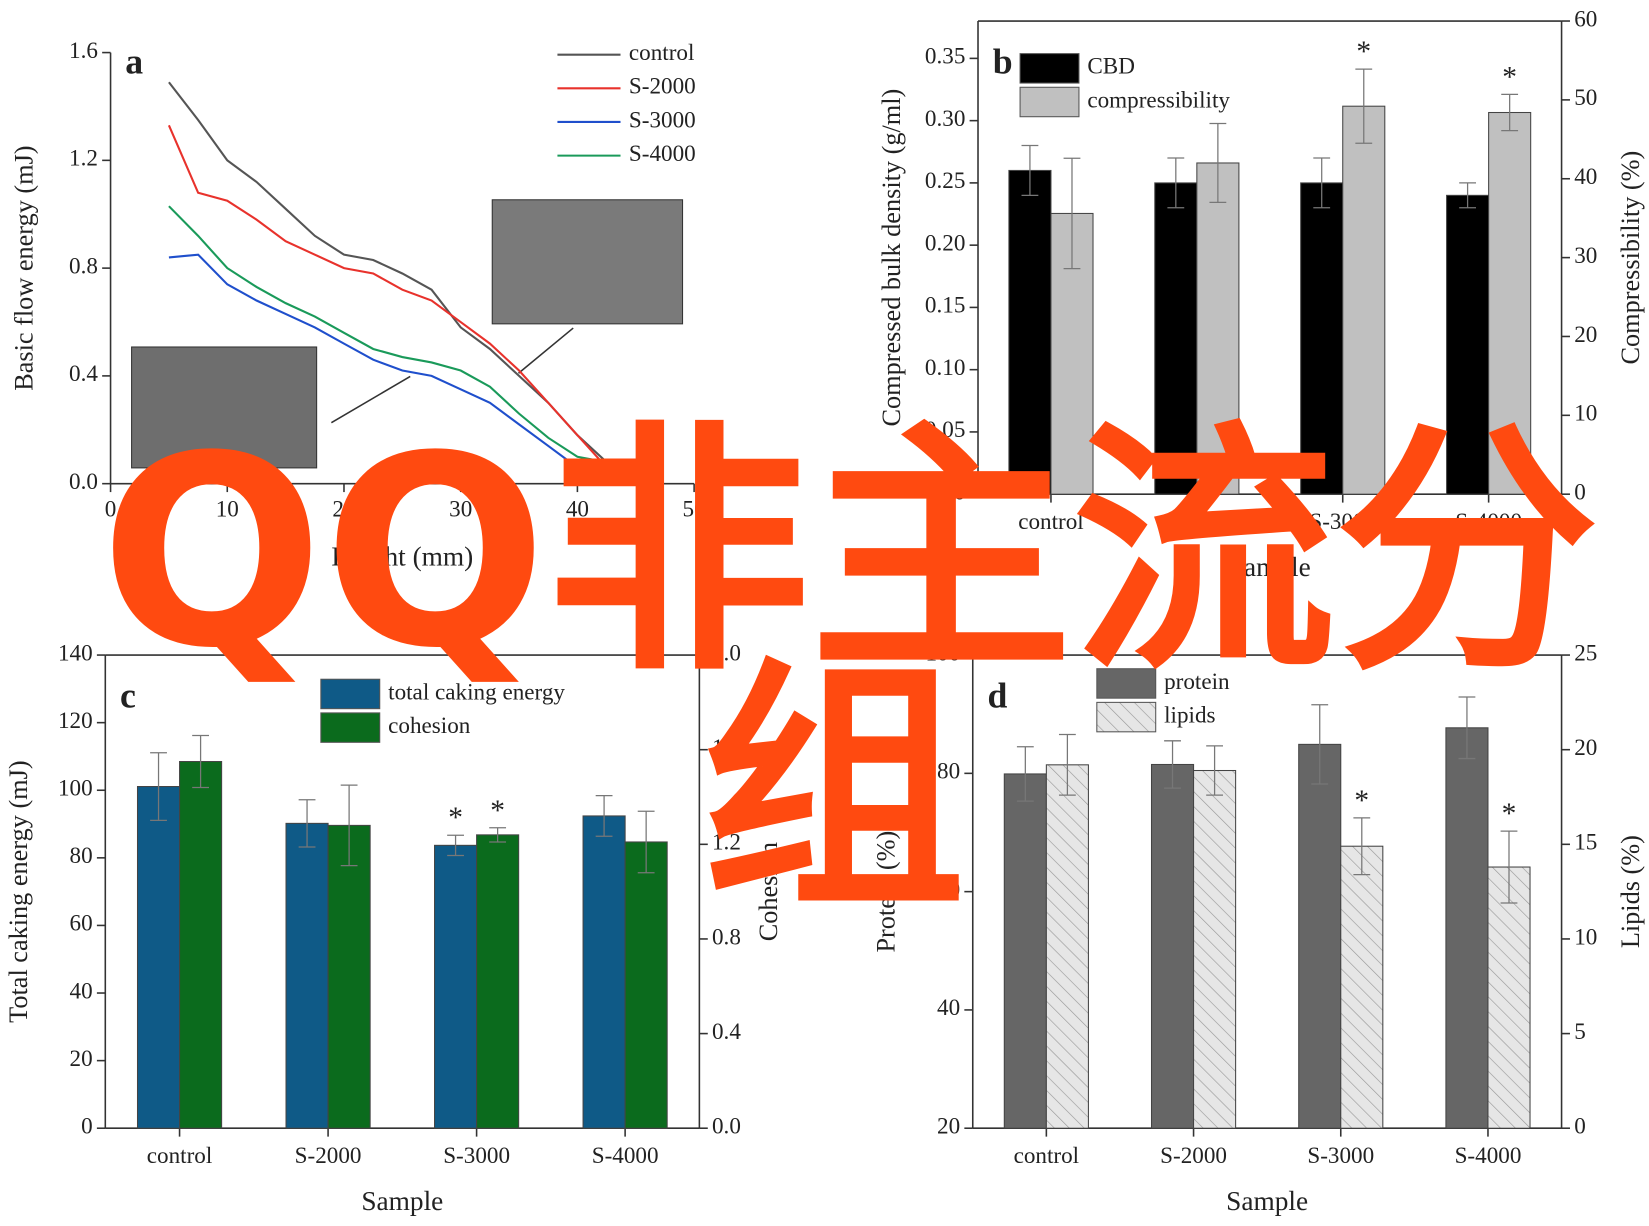 This screenshot has width=1649, height=1226. I want to click on panel-label: d, so click(997, 695).